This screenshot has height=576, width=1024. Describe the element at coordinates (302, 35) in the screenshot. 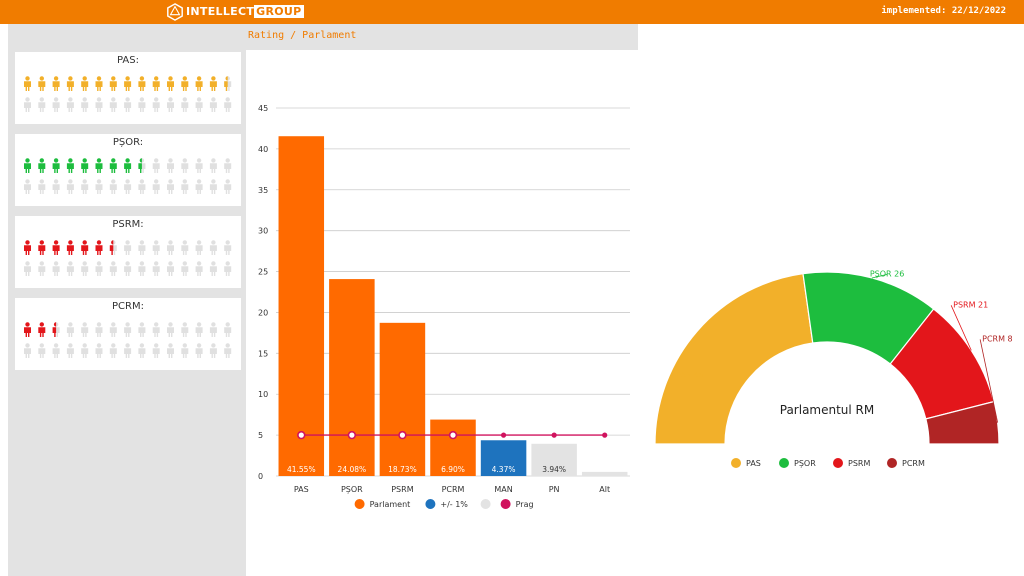

I see `subtitle: Rating / Parlament` at that location.